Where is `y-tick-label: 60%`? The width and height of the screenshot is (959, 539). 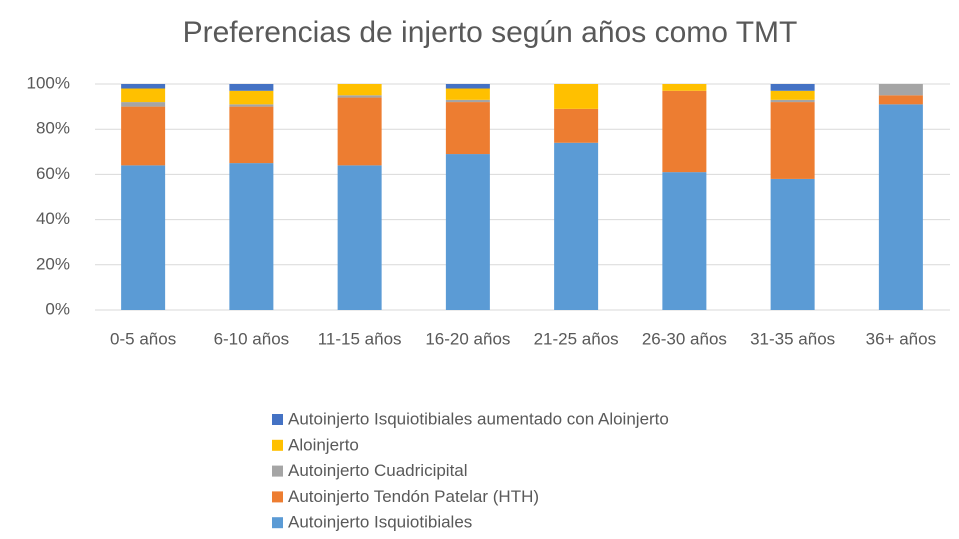 y-tick-label: 60% is located at coordinates (53, 173).